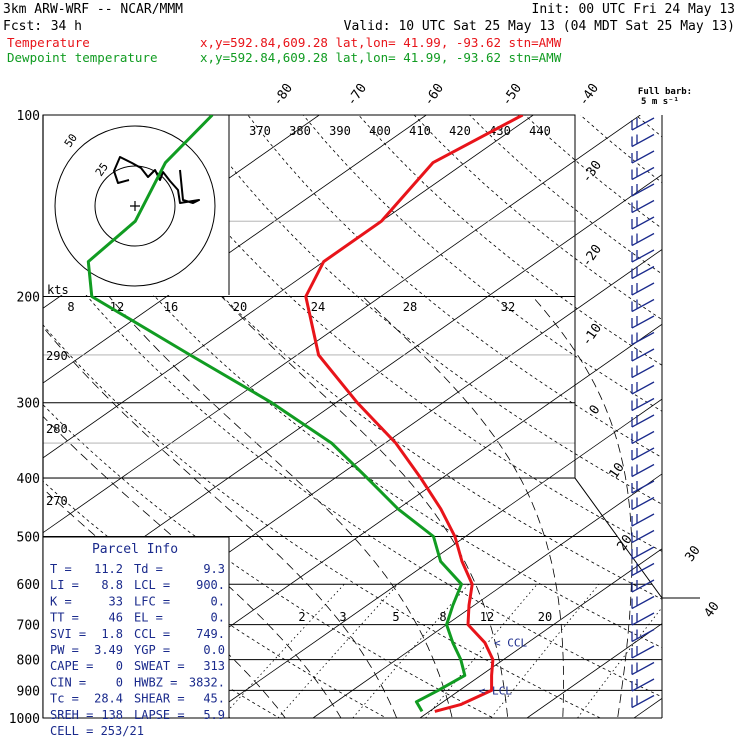  What do you see at coordinates (210, 585) in the screenshot?
I see `parcel-info-value: 900.` at bounding box center [210, 585].